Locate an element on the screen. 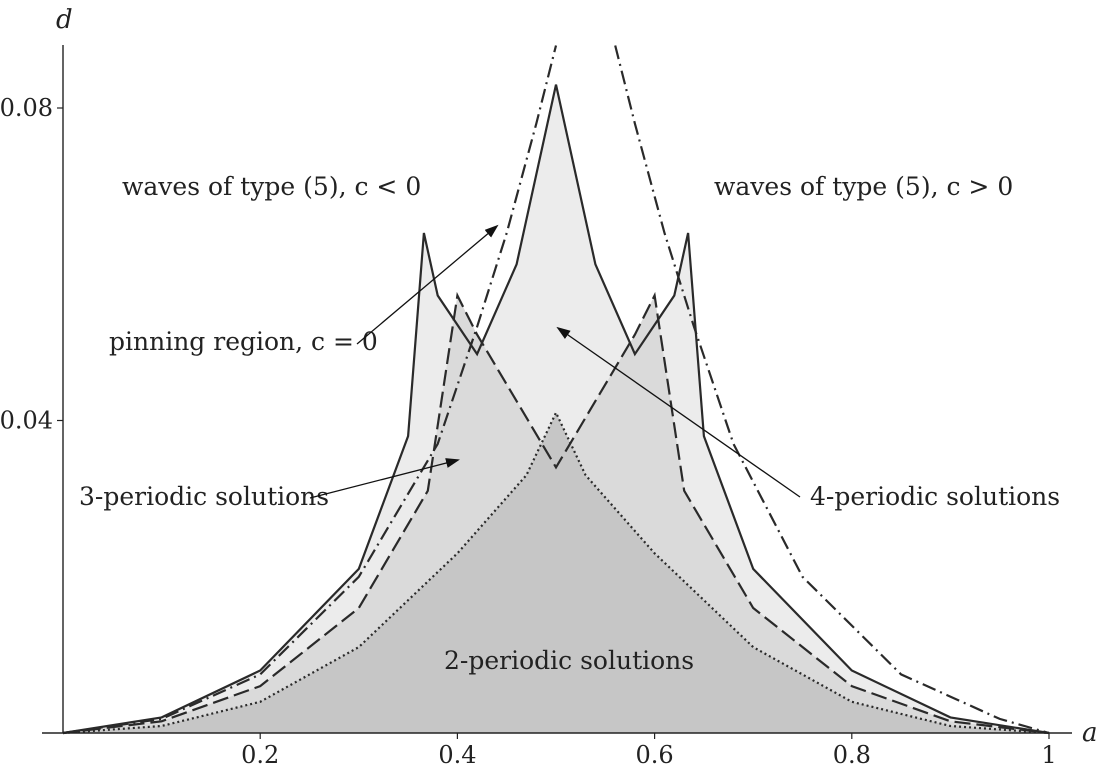 The image size is (1099, 766). x-tick-label: 0.4 is located at coordinates (457, 753).